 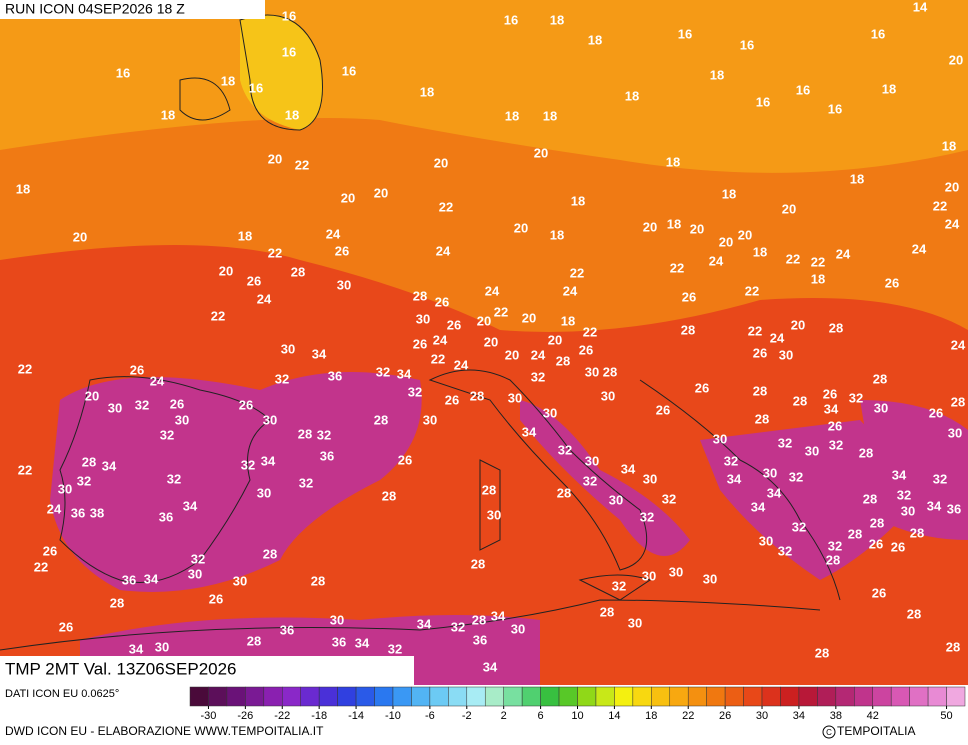 I want to click on colorbar-tick-label: -18, so click(x=319, y=716).